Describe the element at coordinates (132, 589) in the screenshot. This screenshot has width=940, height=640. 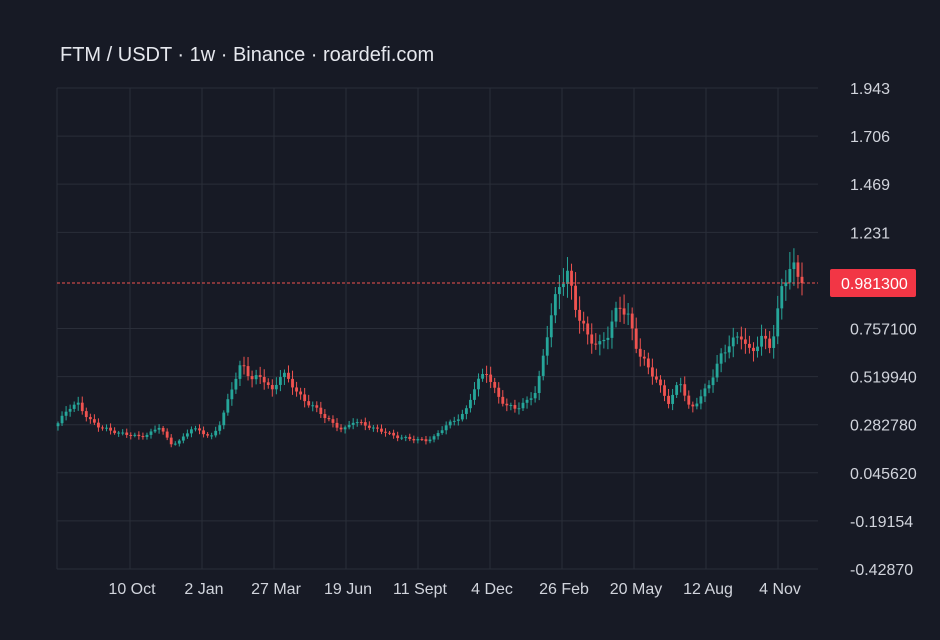
I see `x-tick-label: 10 Oct` at that location.